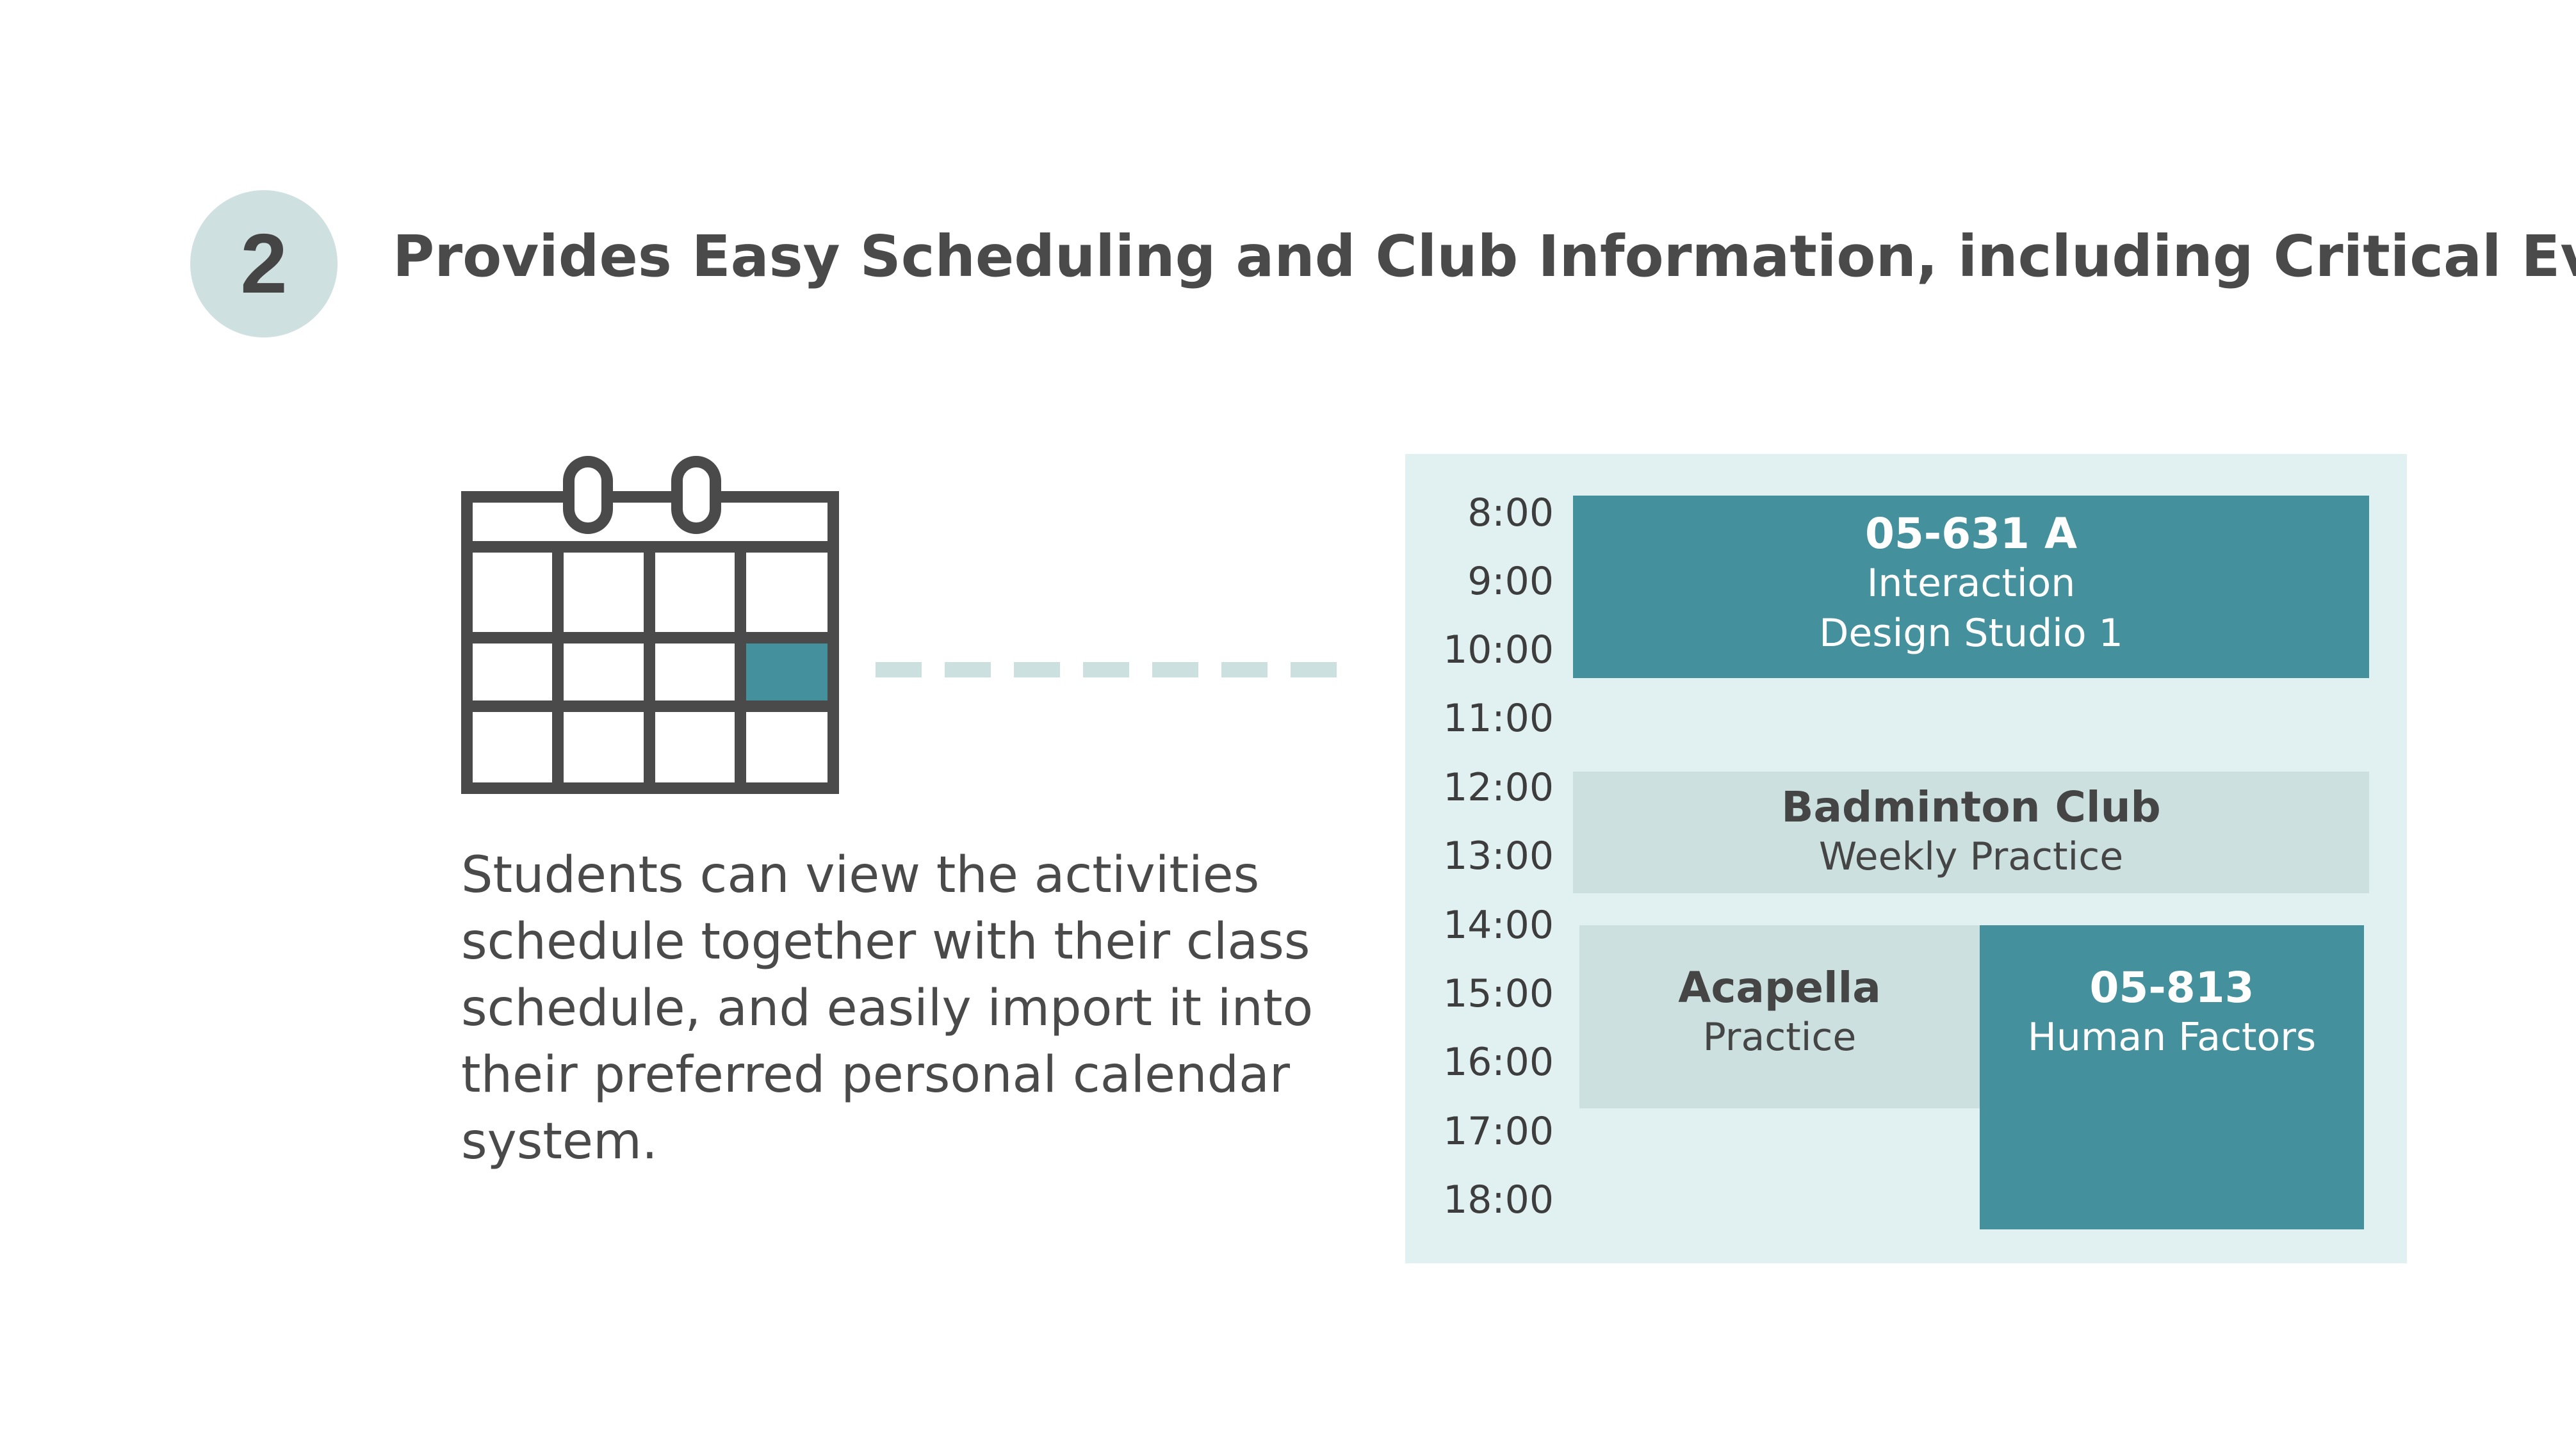 This screenshot has width=2576, height=1449. What do you see at coordinates (1498, 649) in the screenshot?
I see `time-label: 10:00` at bounding box center [1498, 649].